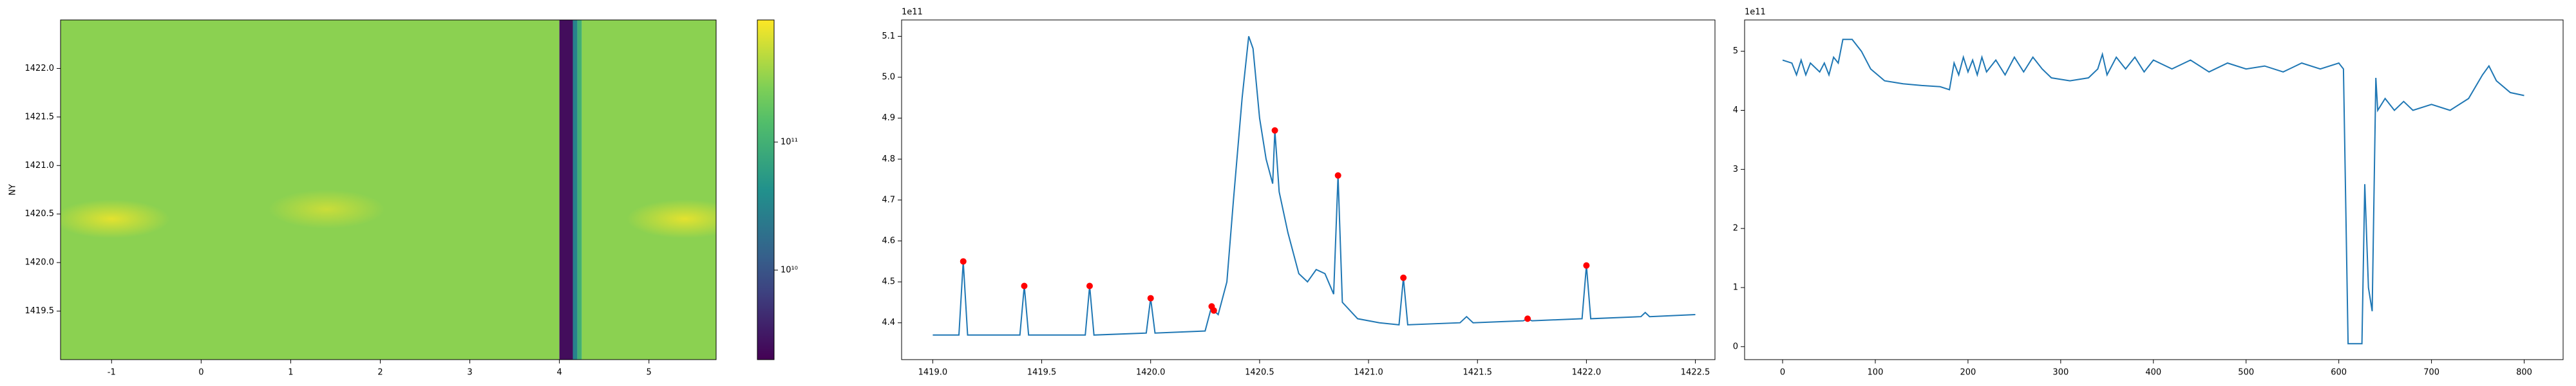 This screenshot has width=2576, height=386. I want to click on y-tick-label: 0, so click(1735, 346).